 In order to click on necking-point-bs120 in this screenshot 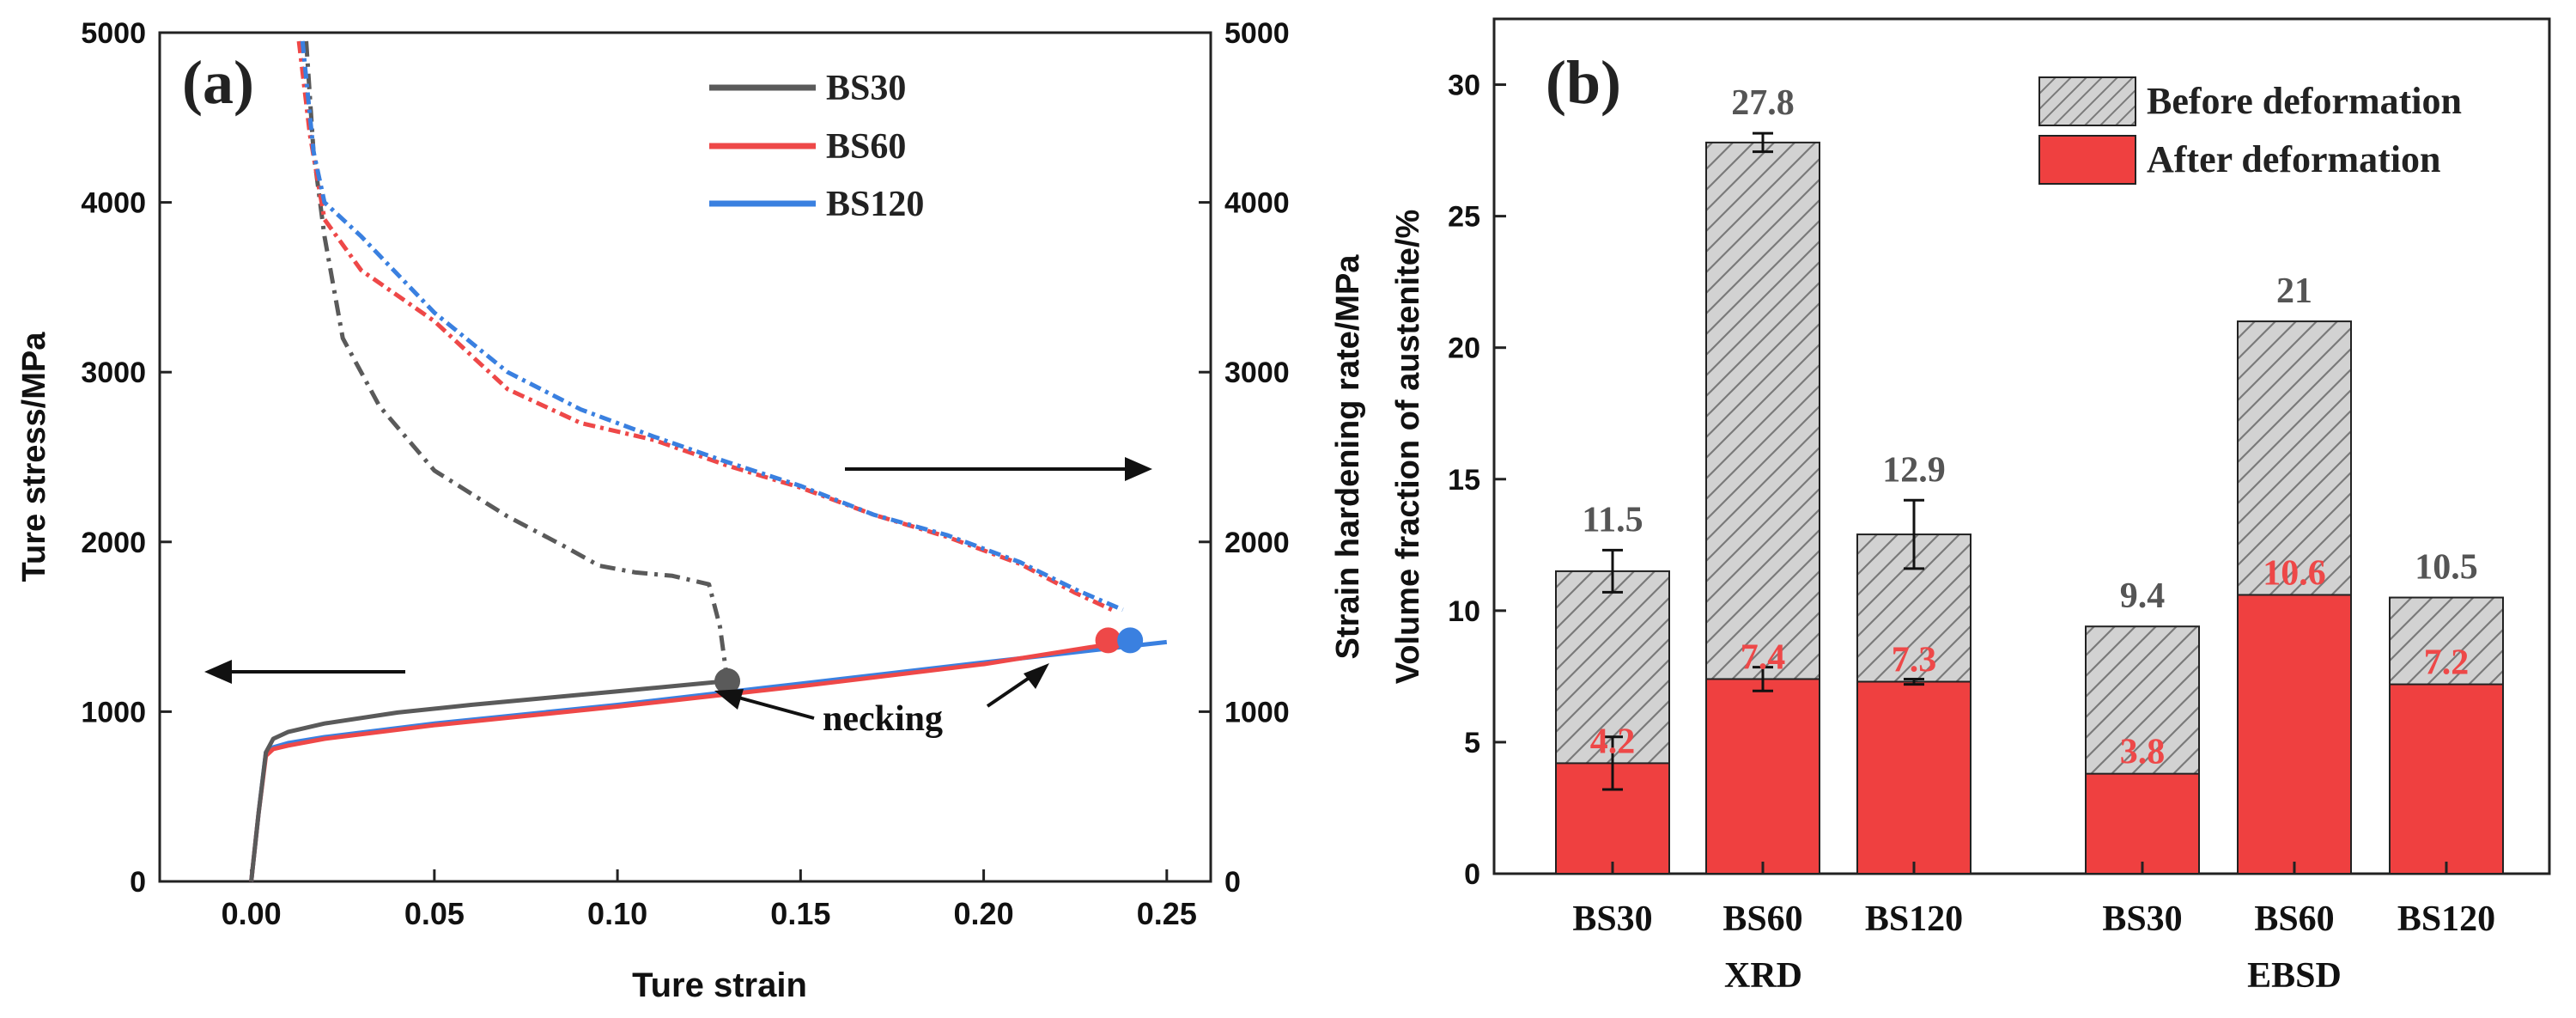, I will do `click(1130, 640)`.